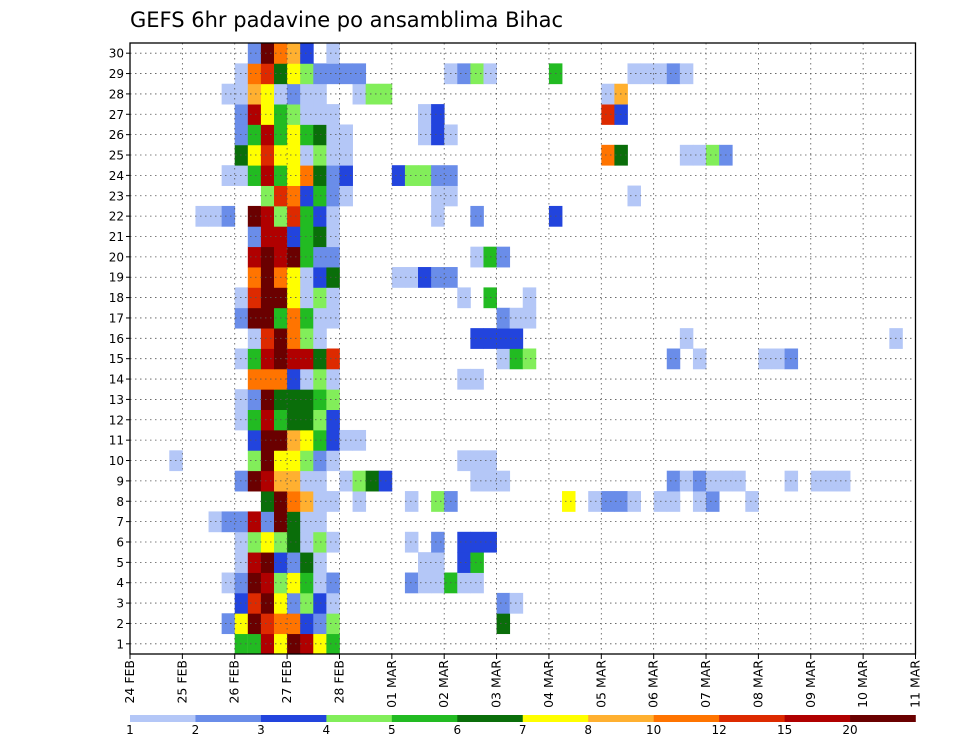  I want to click on y-tick-label: 29, so click(116, 74).